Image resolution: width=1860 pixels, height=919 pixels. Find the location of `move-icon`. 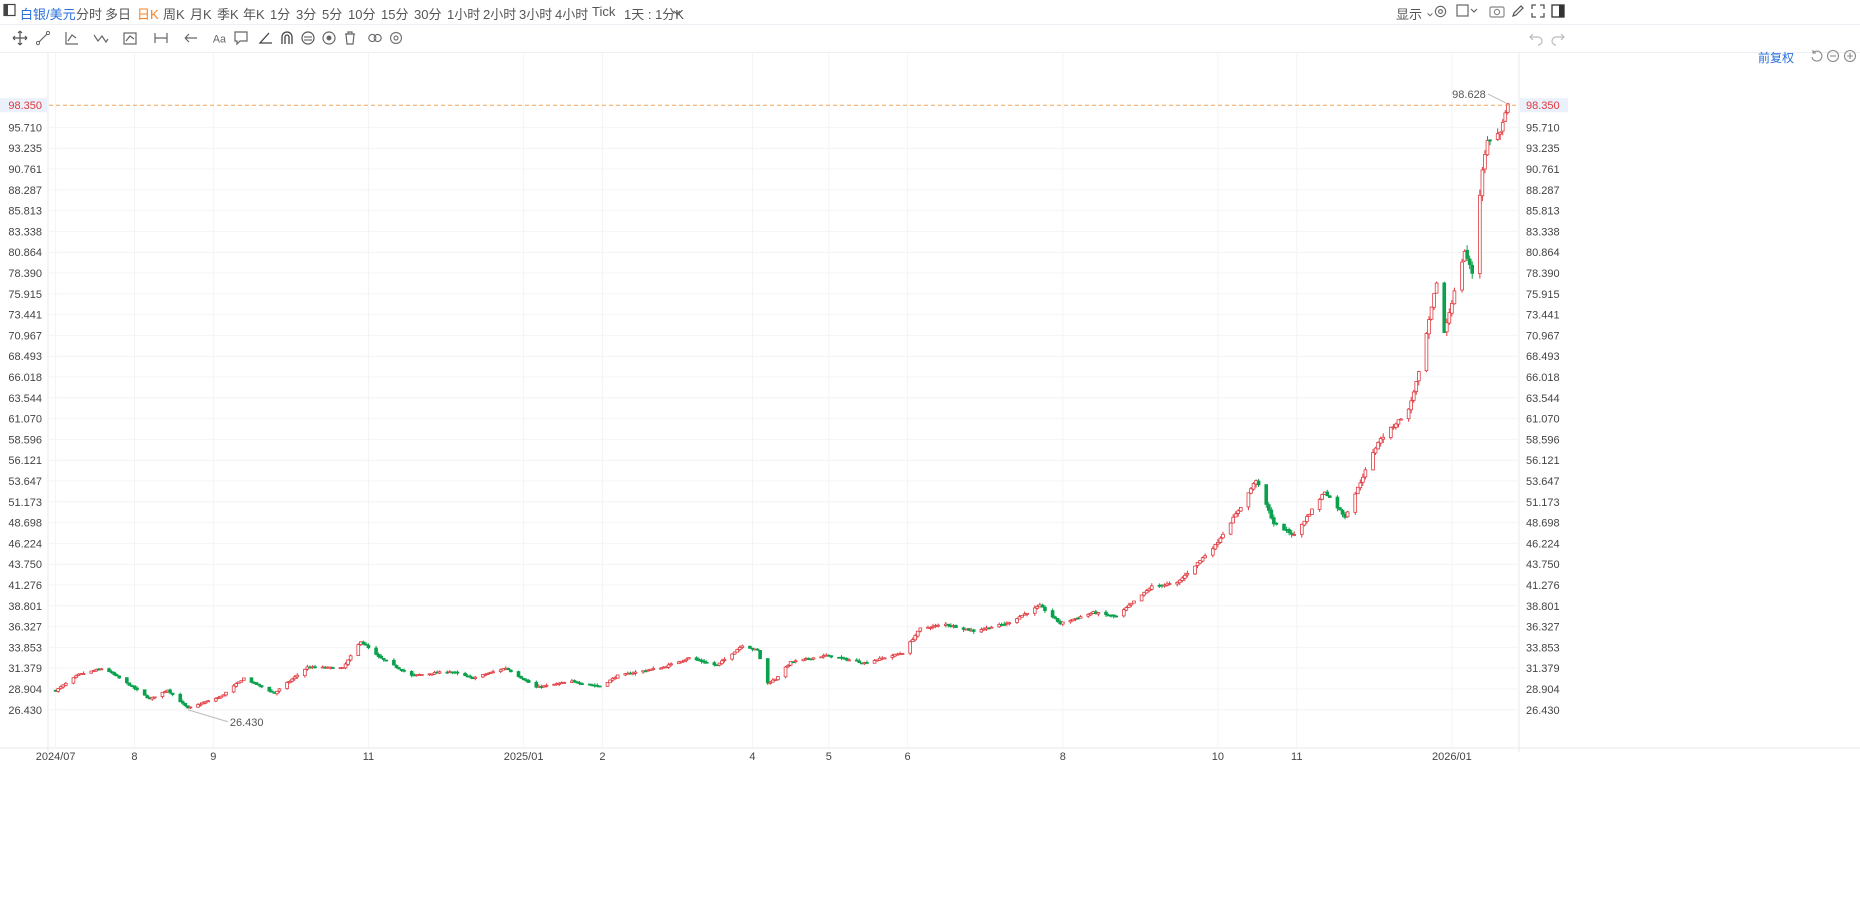

move-icon is located at coordinates (20, 38).